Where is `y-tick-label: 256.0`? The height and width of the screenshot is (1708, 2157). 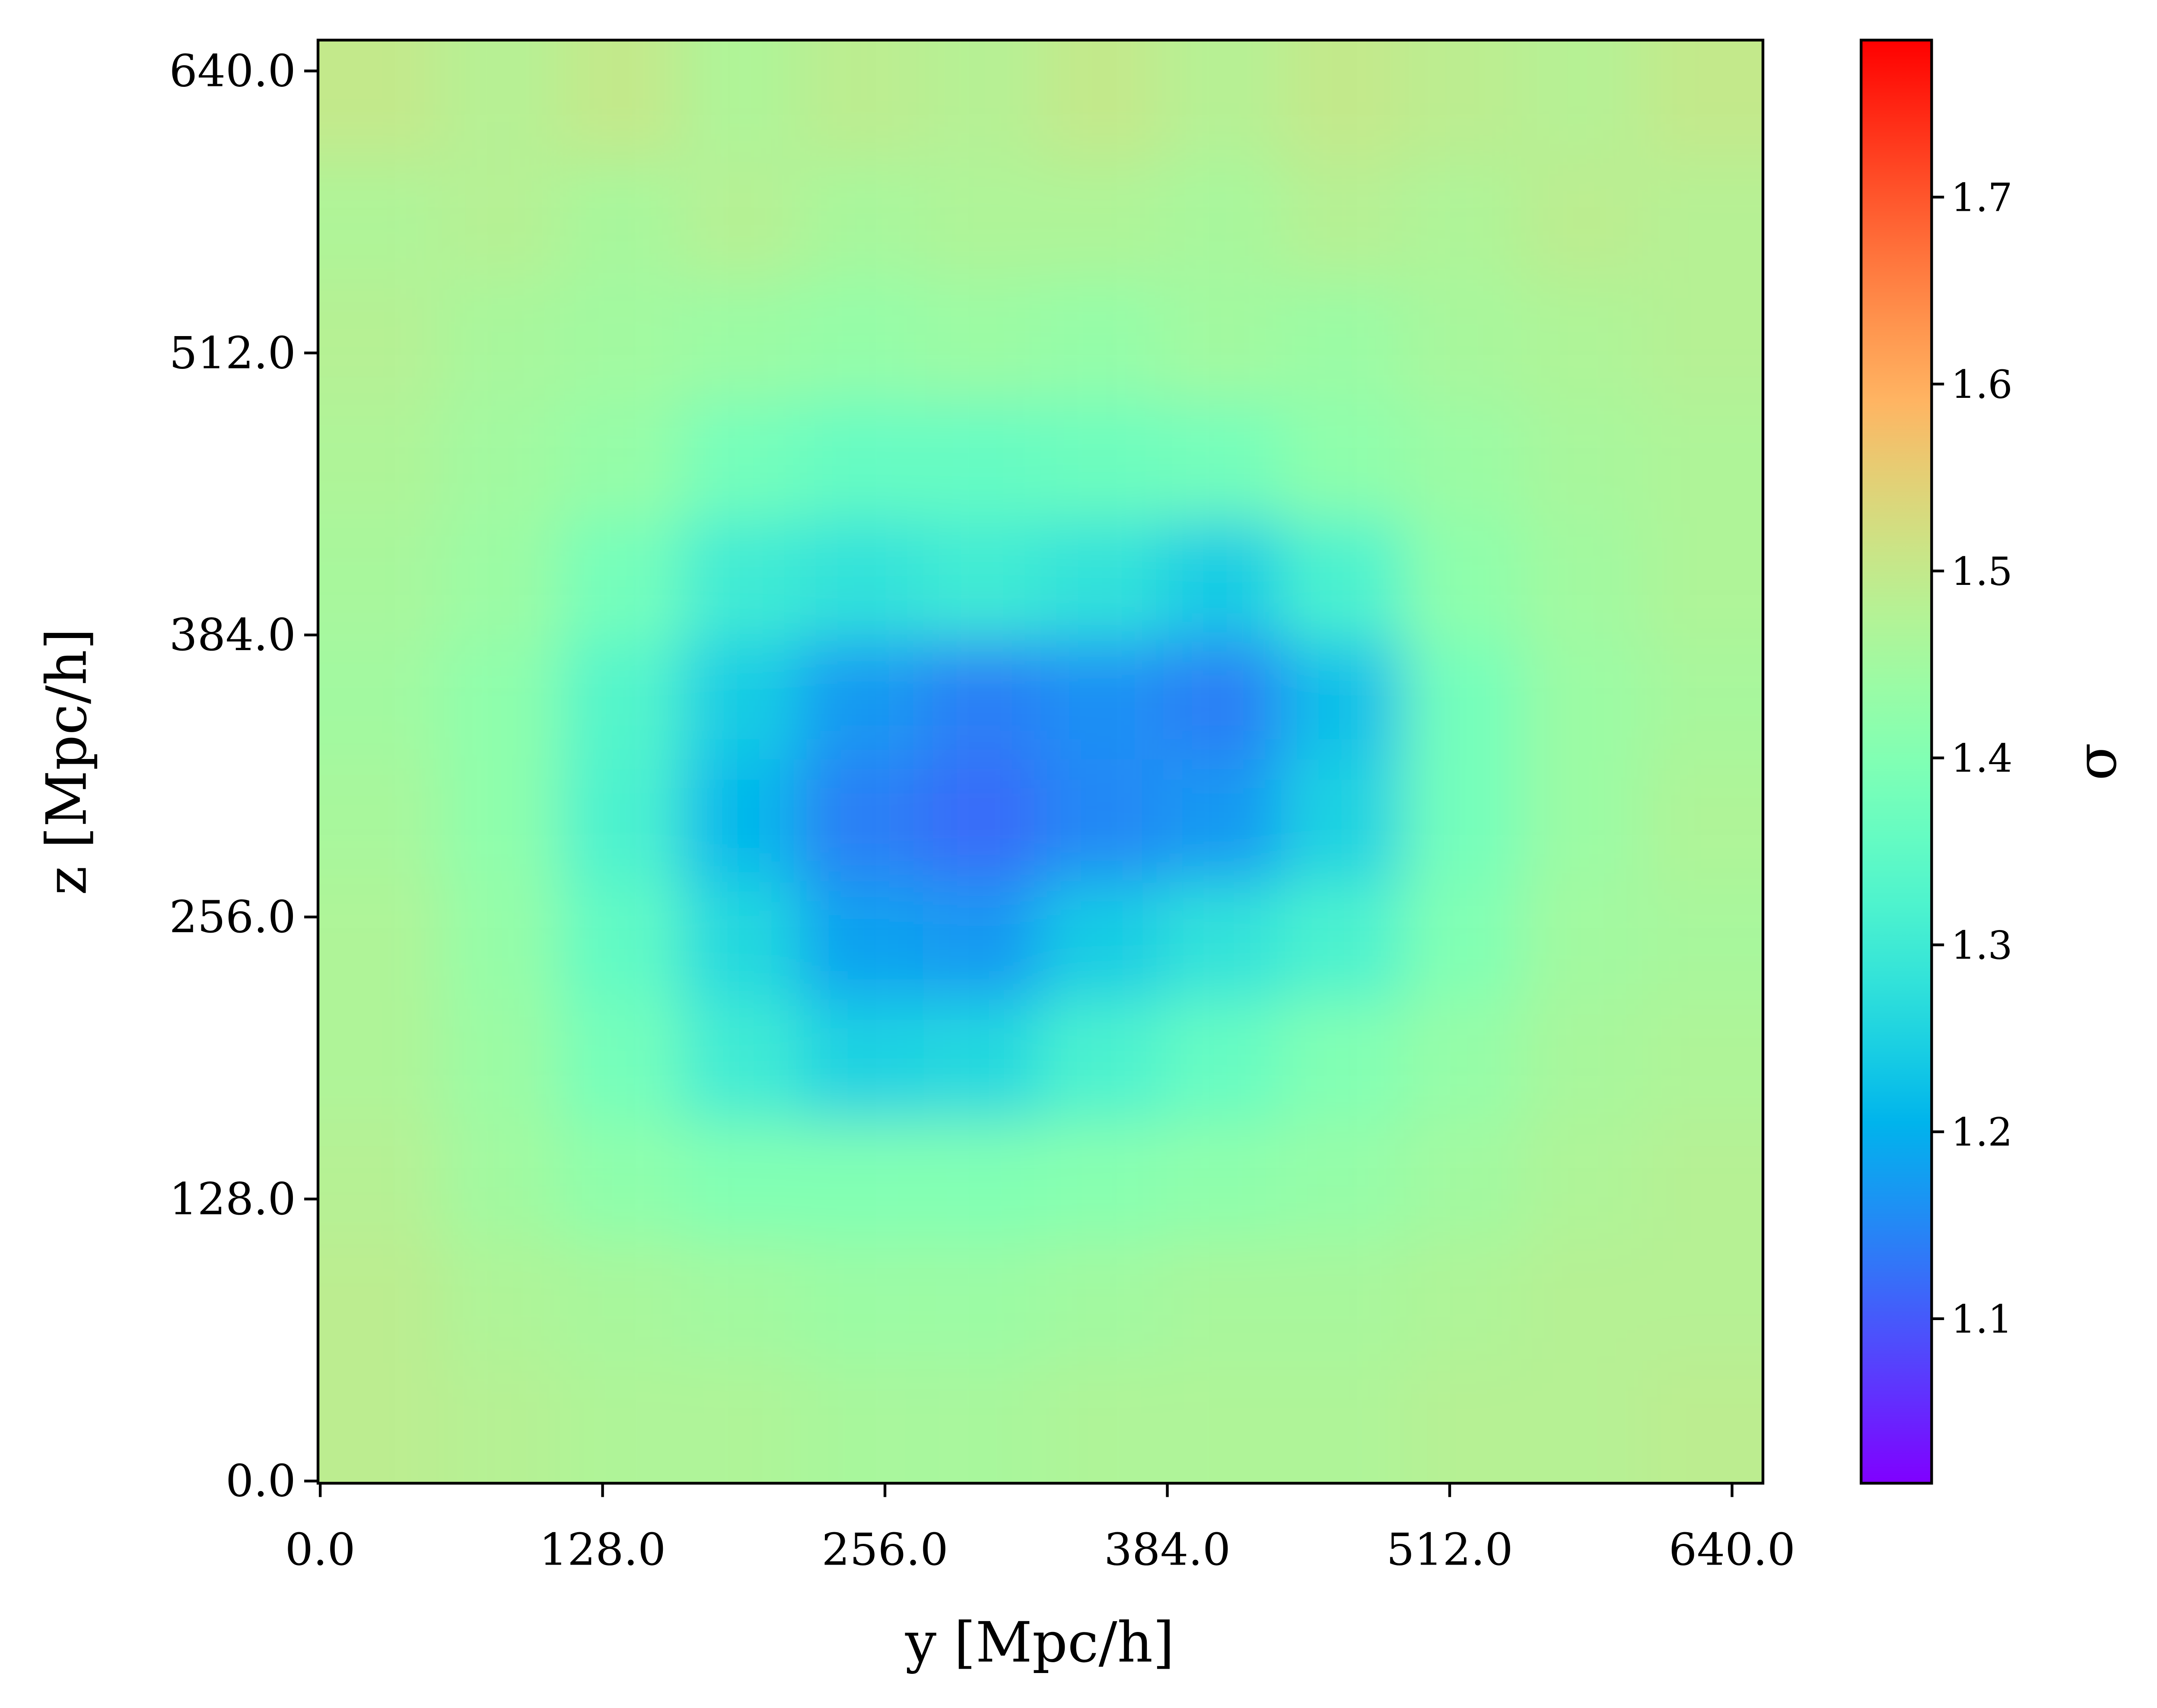 y-tick-label: 256.0 is located at coordinates (233, 917).